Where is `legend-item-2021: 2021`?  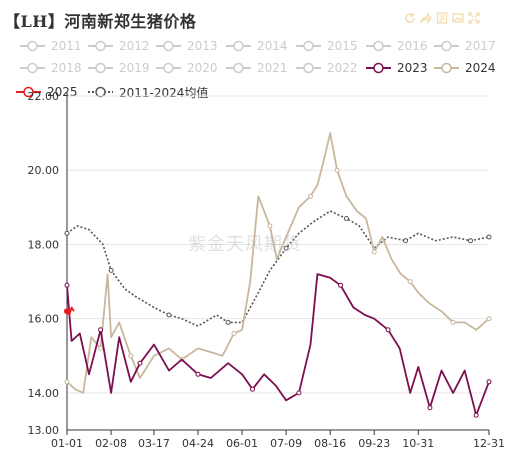
legend-item-2021: 2021 is located at coordinates (257, 68).